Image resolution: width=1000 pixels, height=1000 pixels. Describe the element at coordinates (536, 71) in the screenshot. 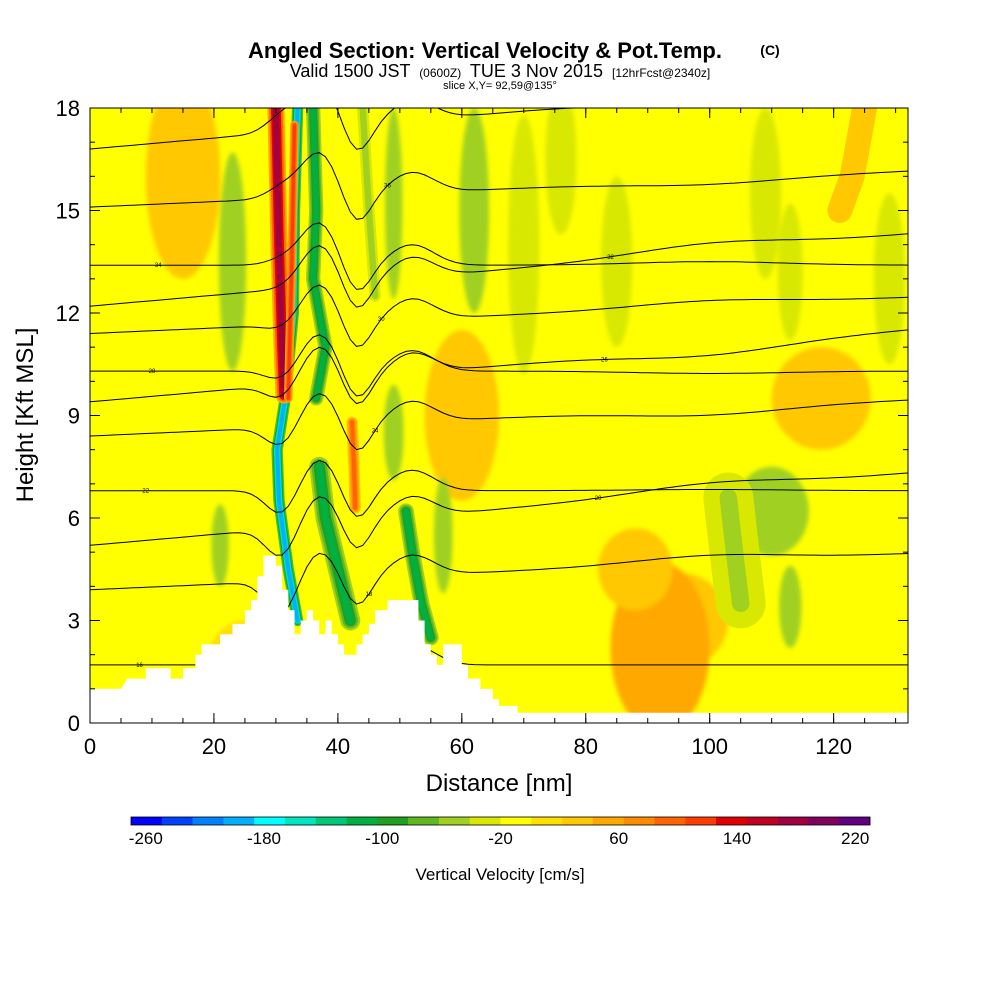

I see `subtitle-date: TUE 3 Nov 2015` at that location.